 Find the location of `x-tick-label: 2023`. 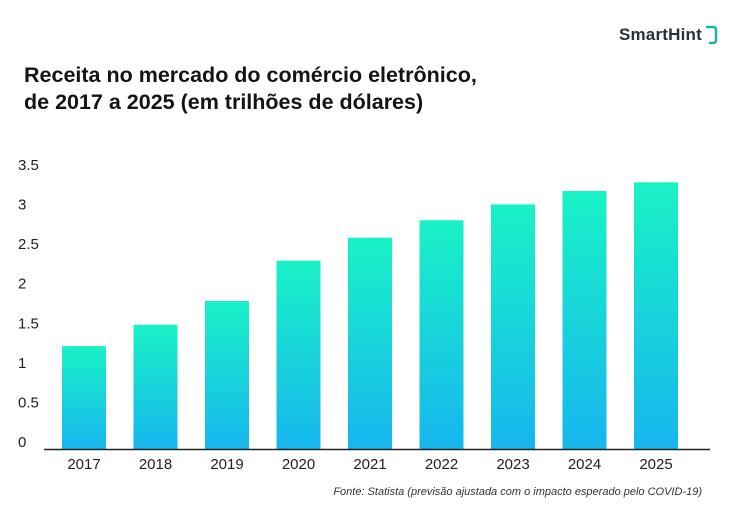

x-tick-label: 2023 is located at coordinates (512, 464).